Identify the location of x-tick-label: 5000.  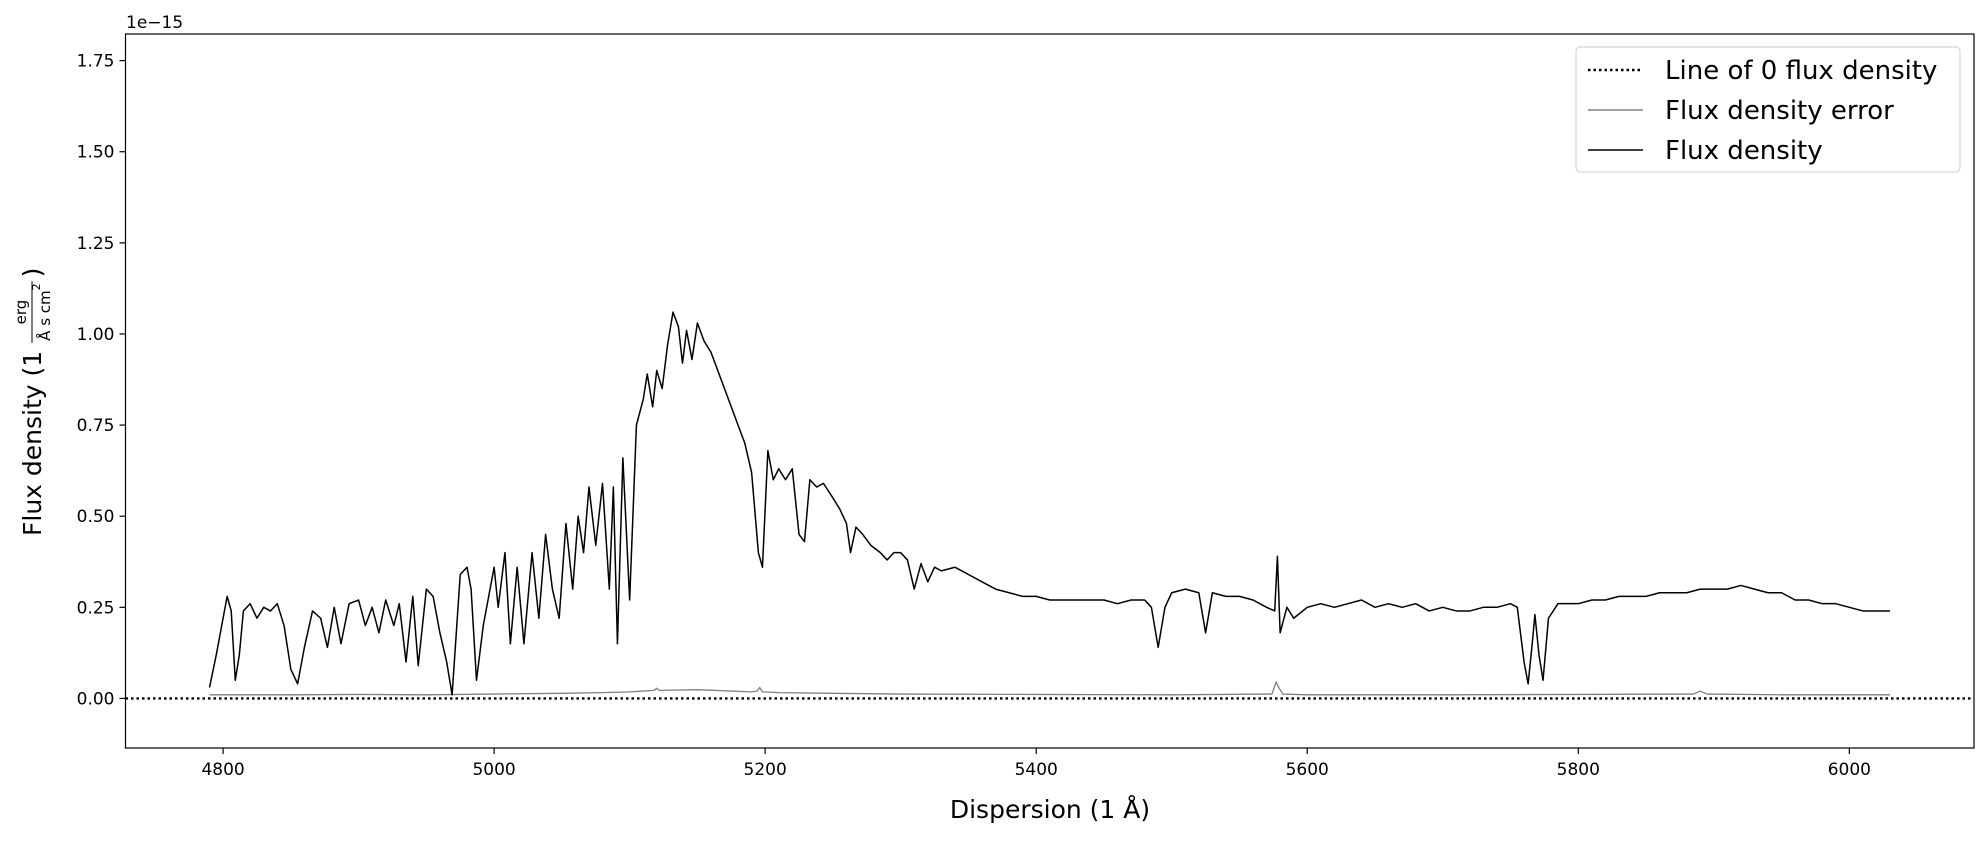
(493, 770).